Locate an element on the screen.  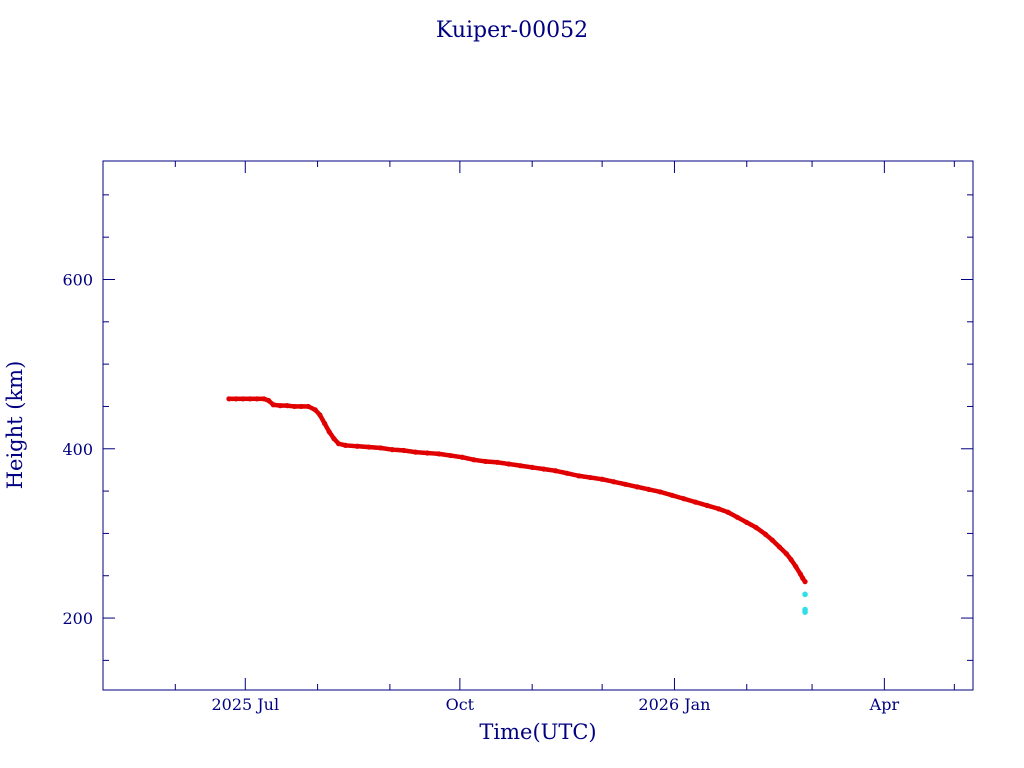
y-tick-label: 600 is located at coordinates (77, 279).